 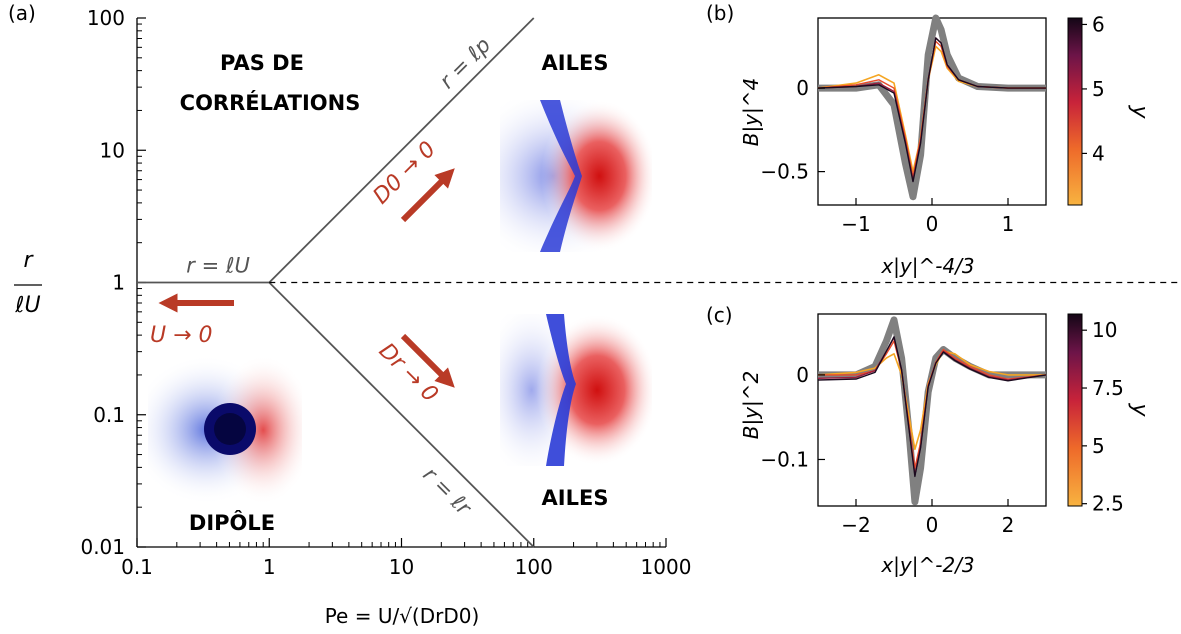 What do you see at coordinates (447, 491) in the screenshot?
I see `regime-line-label-2: r = ℓr` at bounding box center [447, 491].